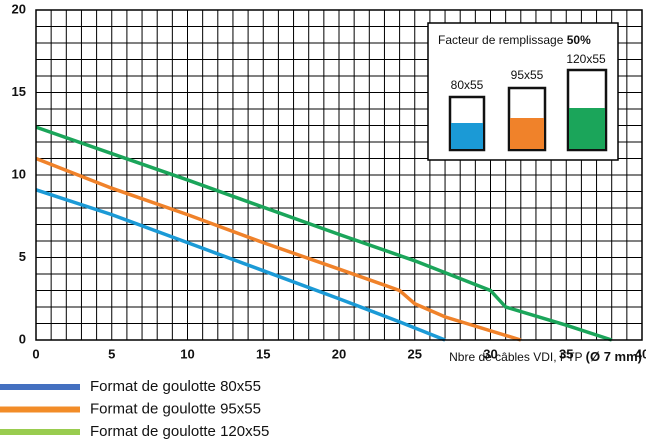 This screenshot has height=447, width=646. What do you see at coordinates (175, 386) in the screenshot?
I see `legend-label: Format de goulotte 80x55` at bounding box center [175, 386].